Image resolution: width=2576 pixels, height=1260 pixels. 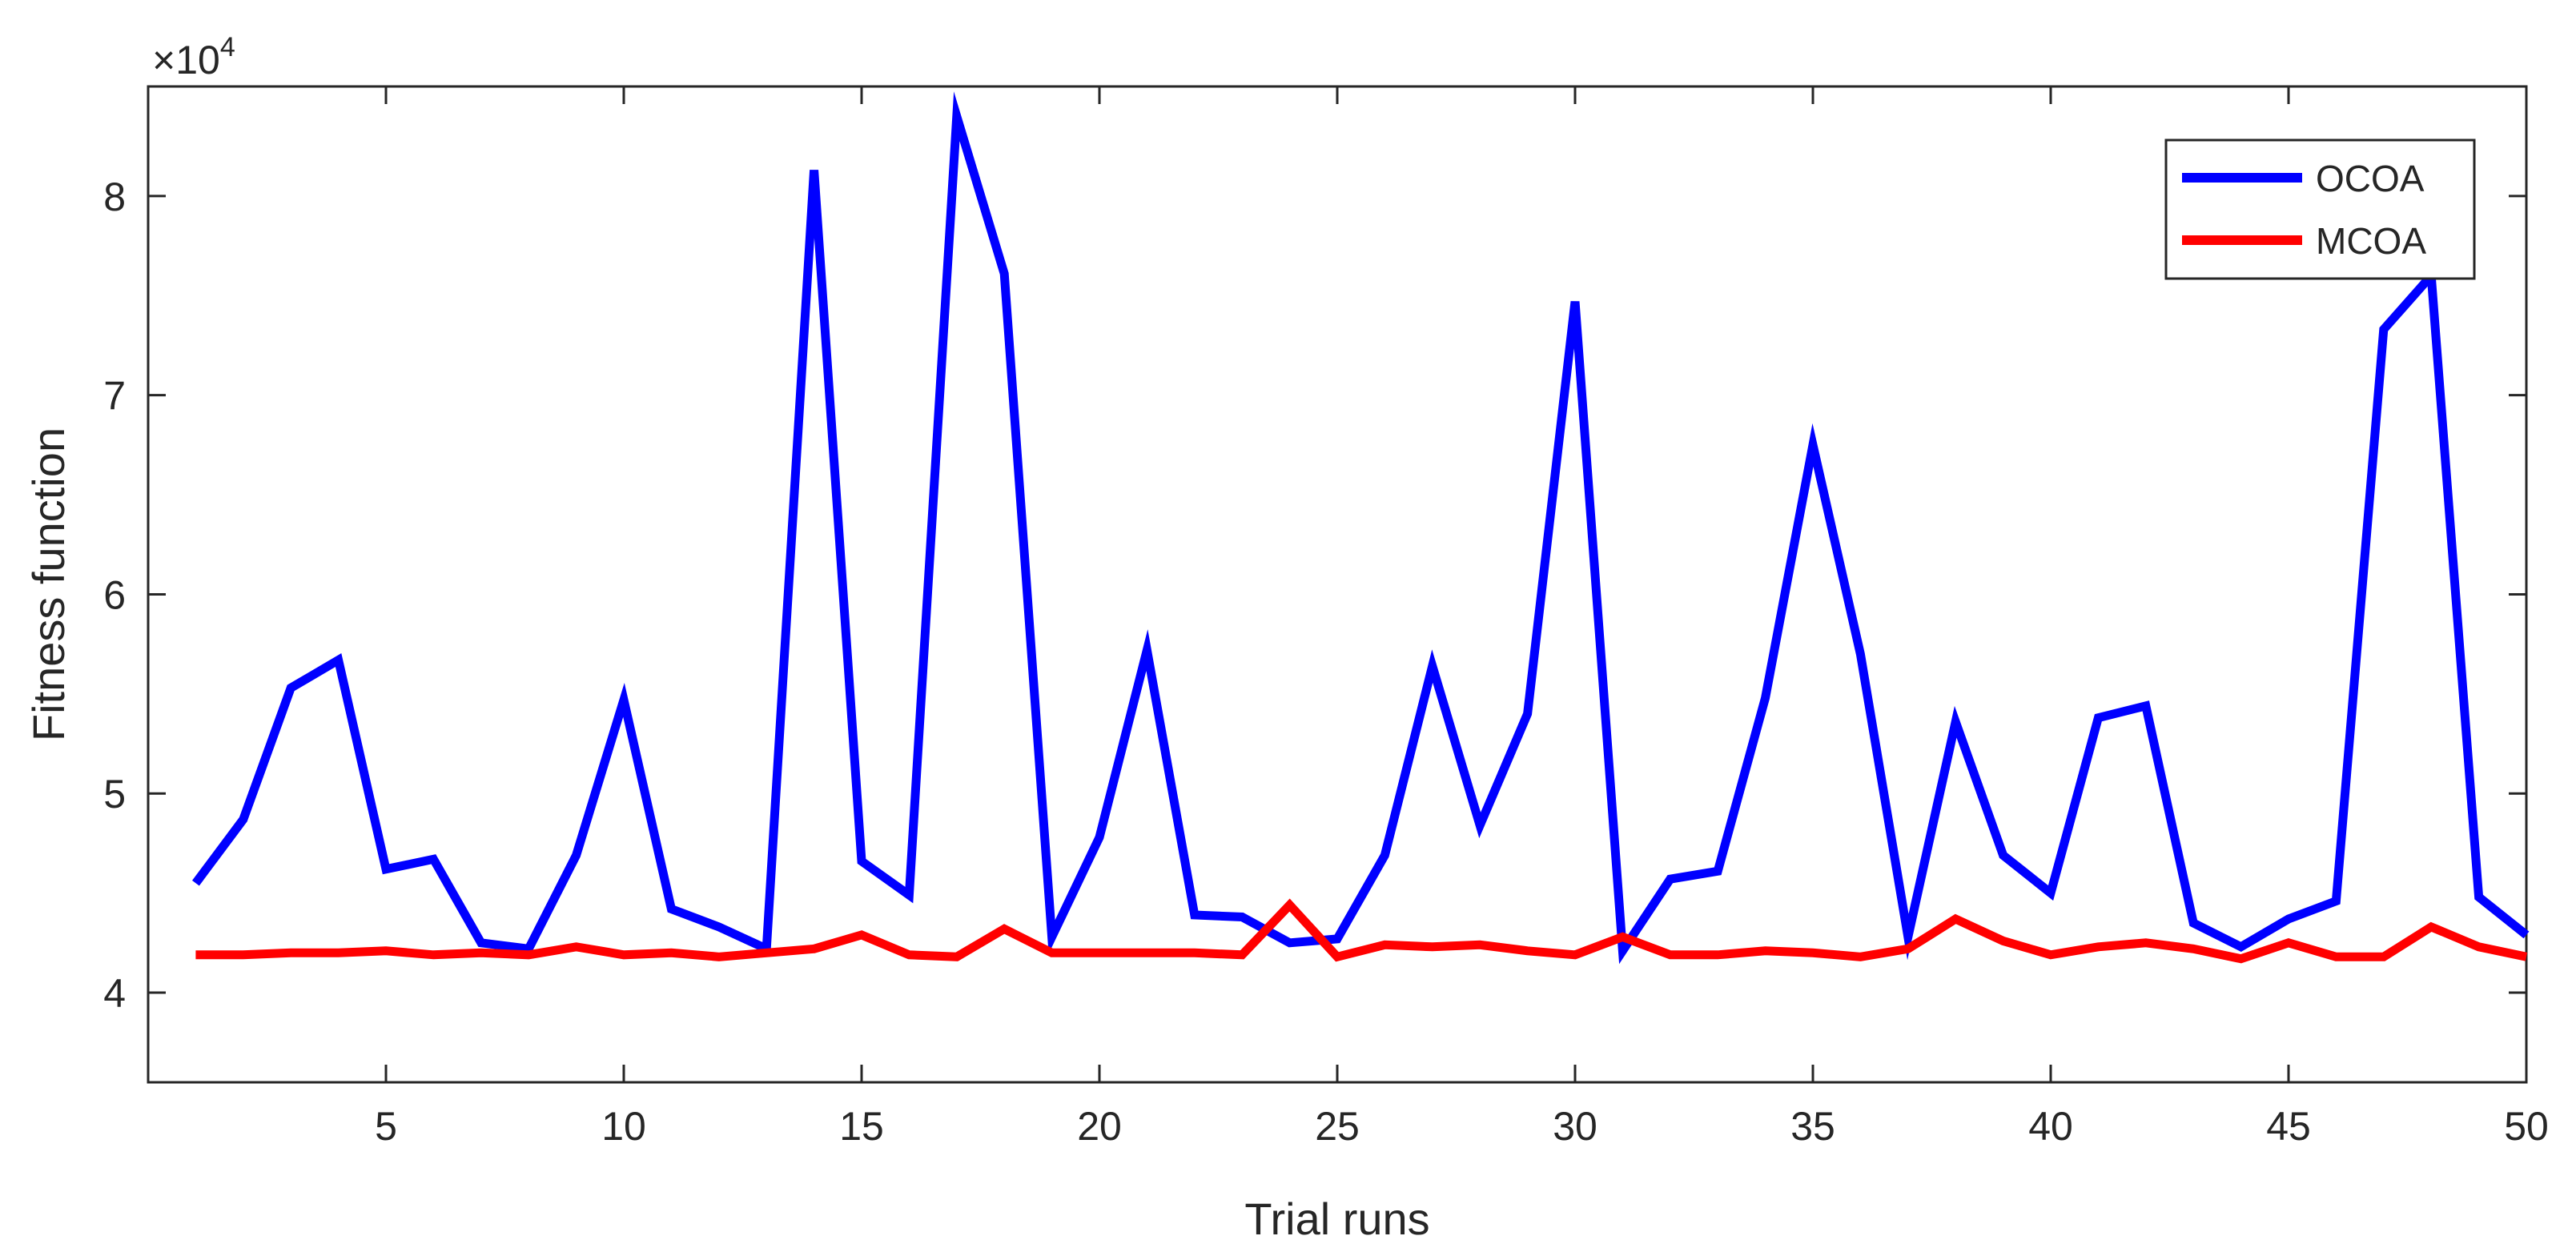 I want to click on series-line-mcoa, so click(x=1361, y=931).